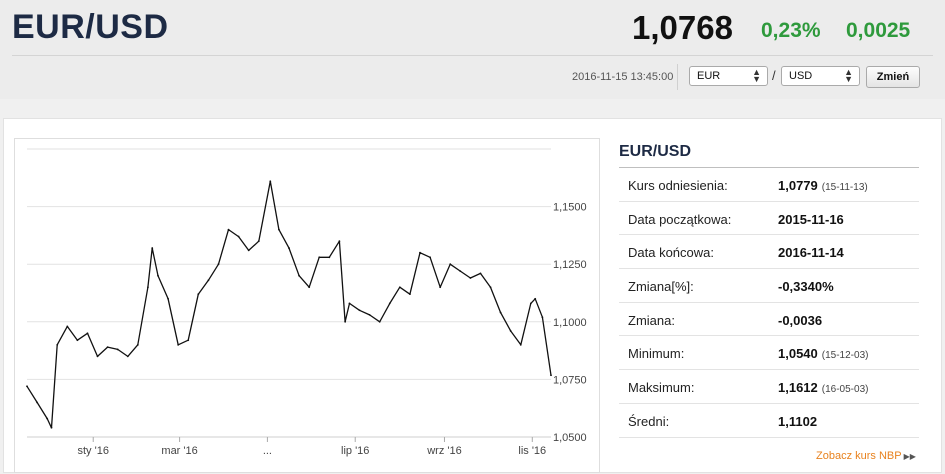 The width and height of the screenshot is (945, 474). Describe the element at coordinates (570, 438) in the screenshot. I see `y-tick-label: 1,0500` at that location.